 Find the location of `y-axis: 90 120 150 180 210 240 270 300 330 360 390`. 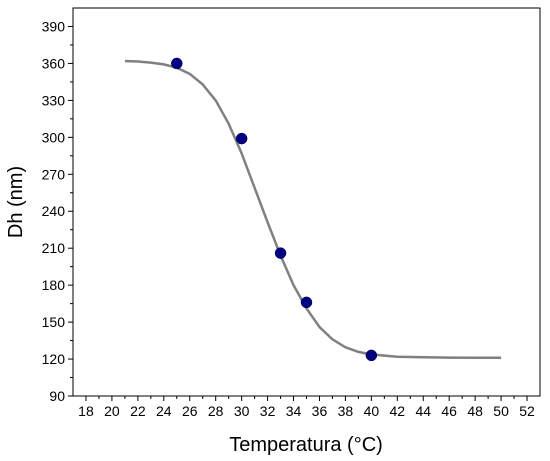

y-axis: 90 120 150 180 210 240 270 300 330 360 390 is located at coordinates (57, 211).